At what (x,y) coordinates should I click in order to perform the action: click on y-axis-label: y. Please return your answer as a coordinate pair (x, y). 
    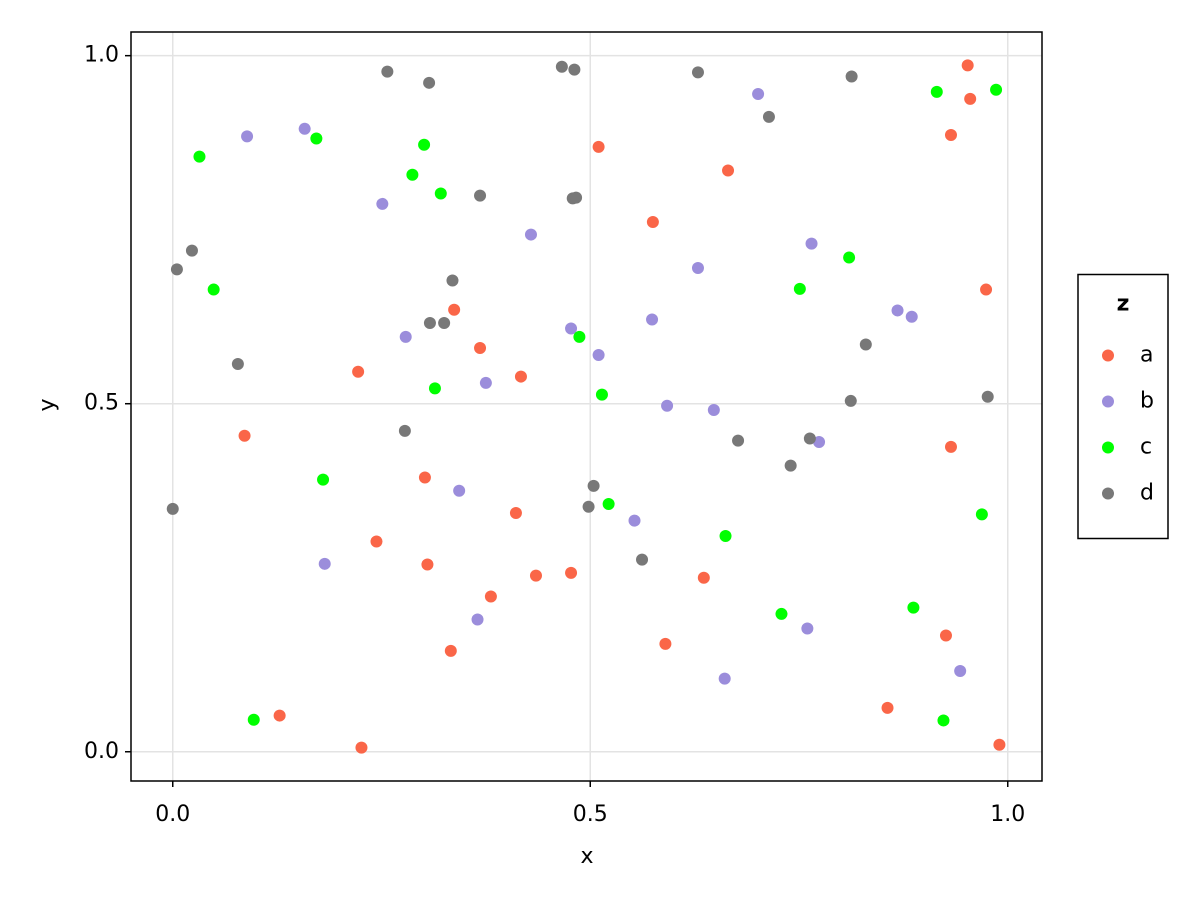
    Looking at the image, I should click on (47, 404).